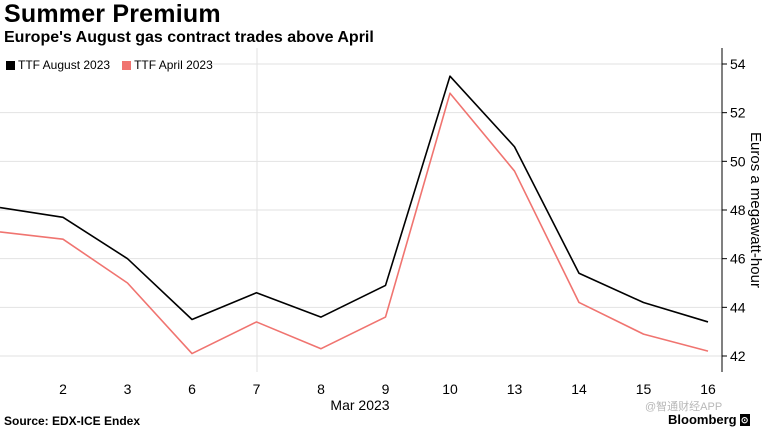 The width and height of the screenshot is (766, 428). What do you see at coordinates (128, 389) in the screenshot?
I see `x-tick-label: 3` at bounding box center [128, 389].